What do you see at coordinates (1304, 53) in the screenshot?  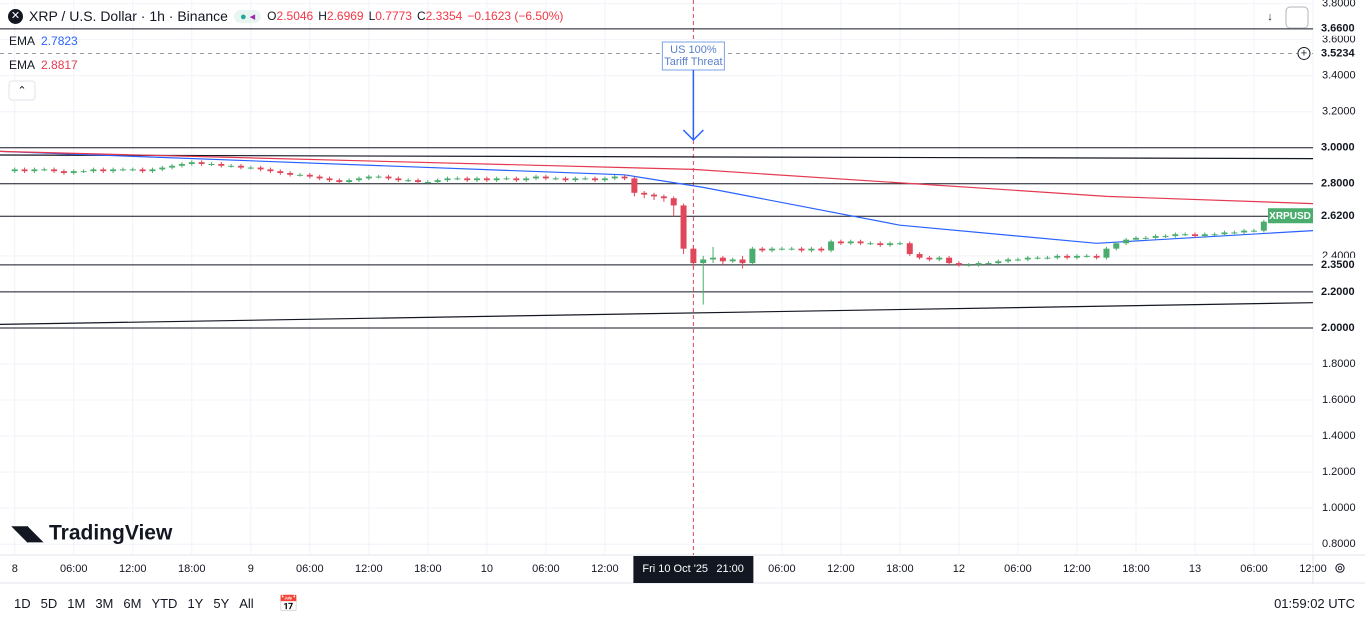 I see `add-level-plus: +` at bounding box center [1304, 53].